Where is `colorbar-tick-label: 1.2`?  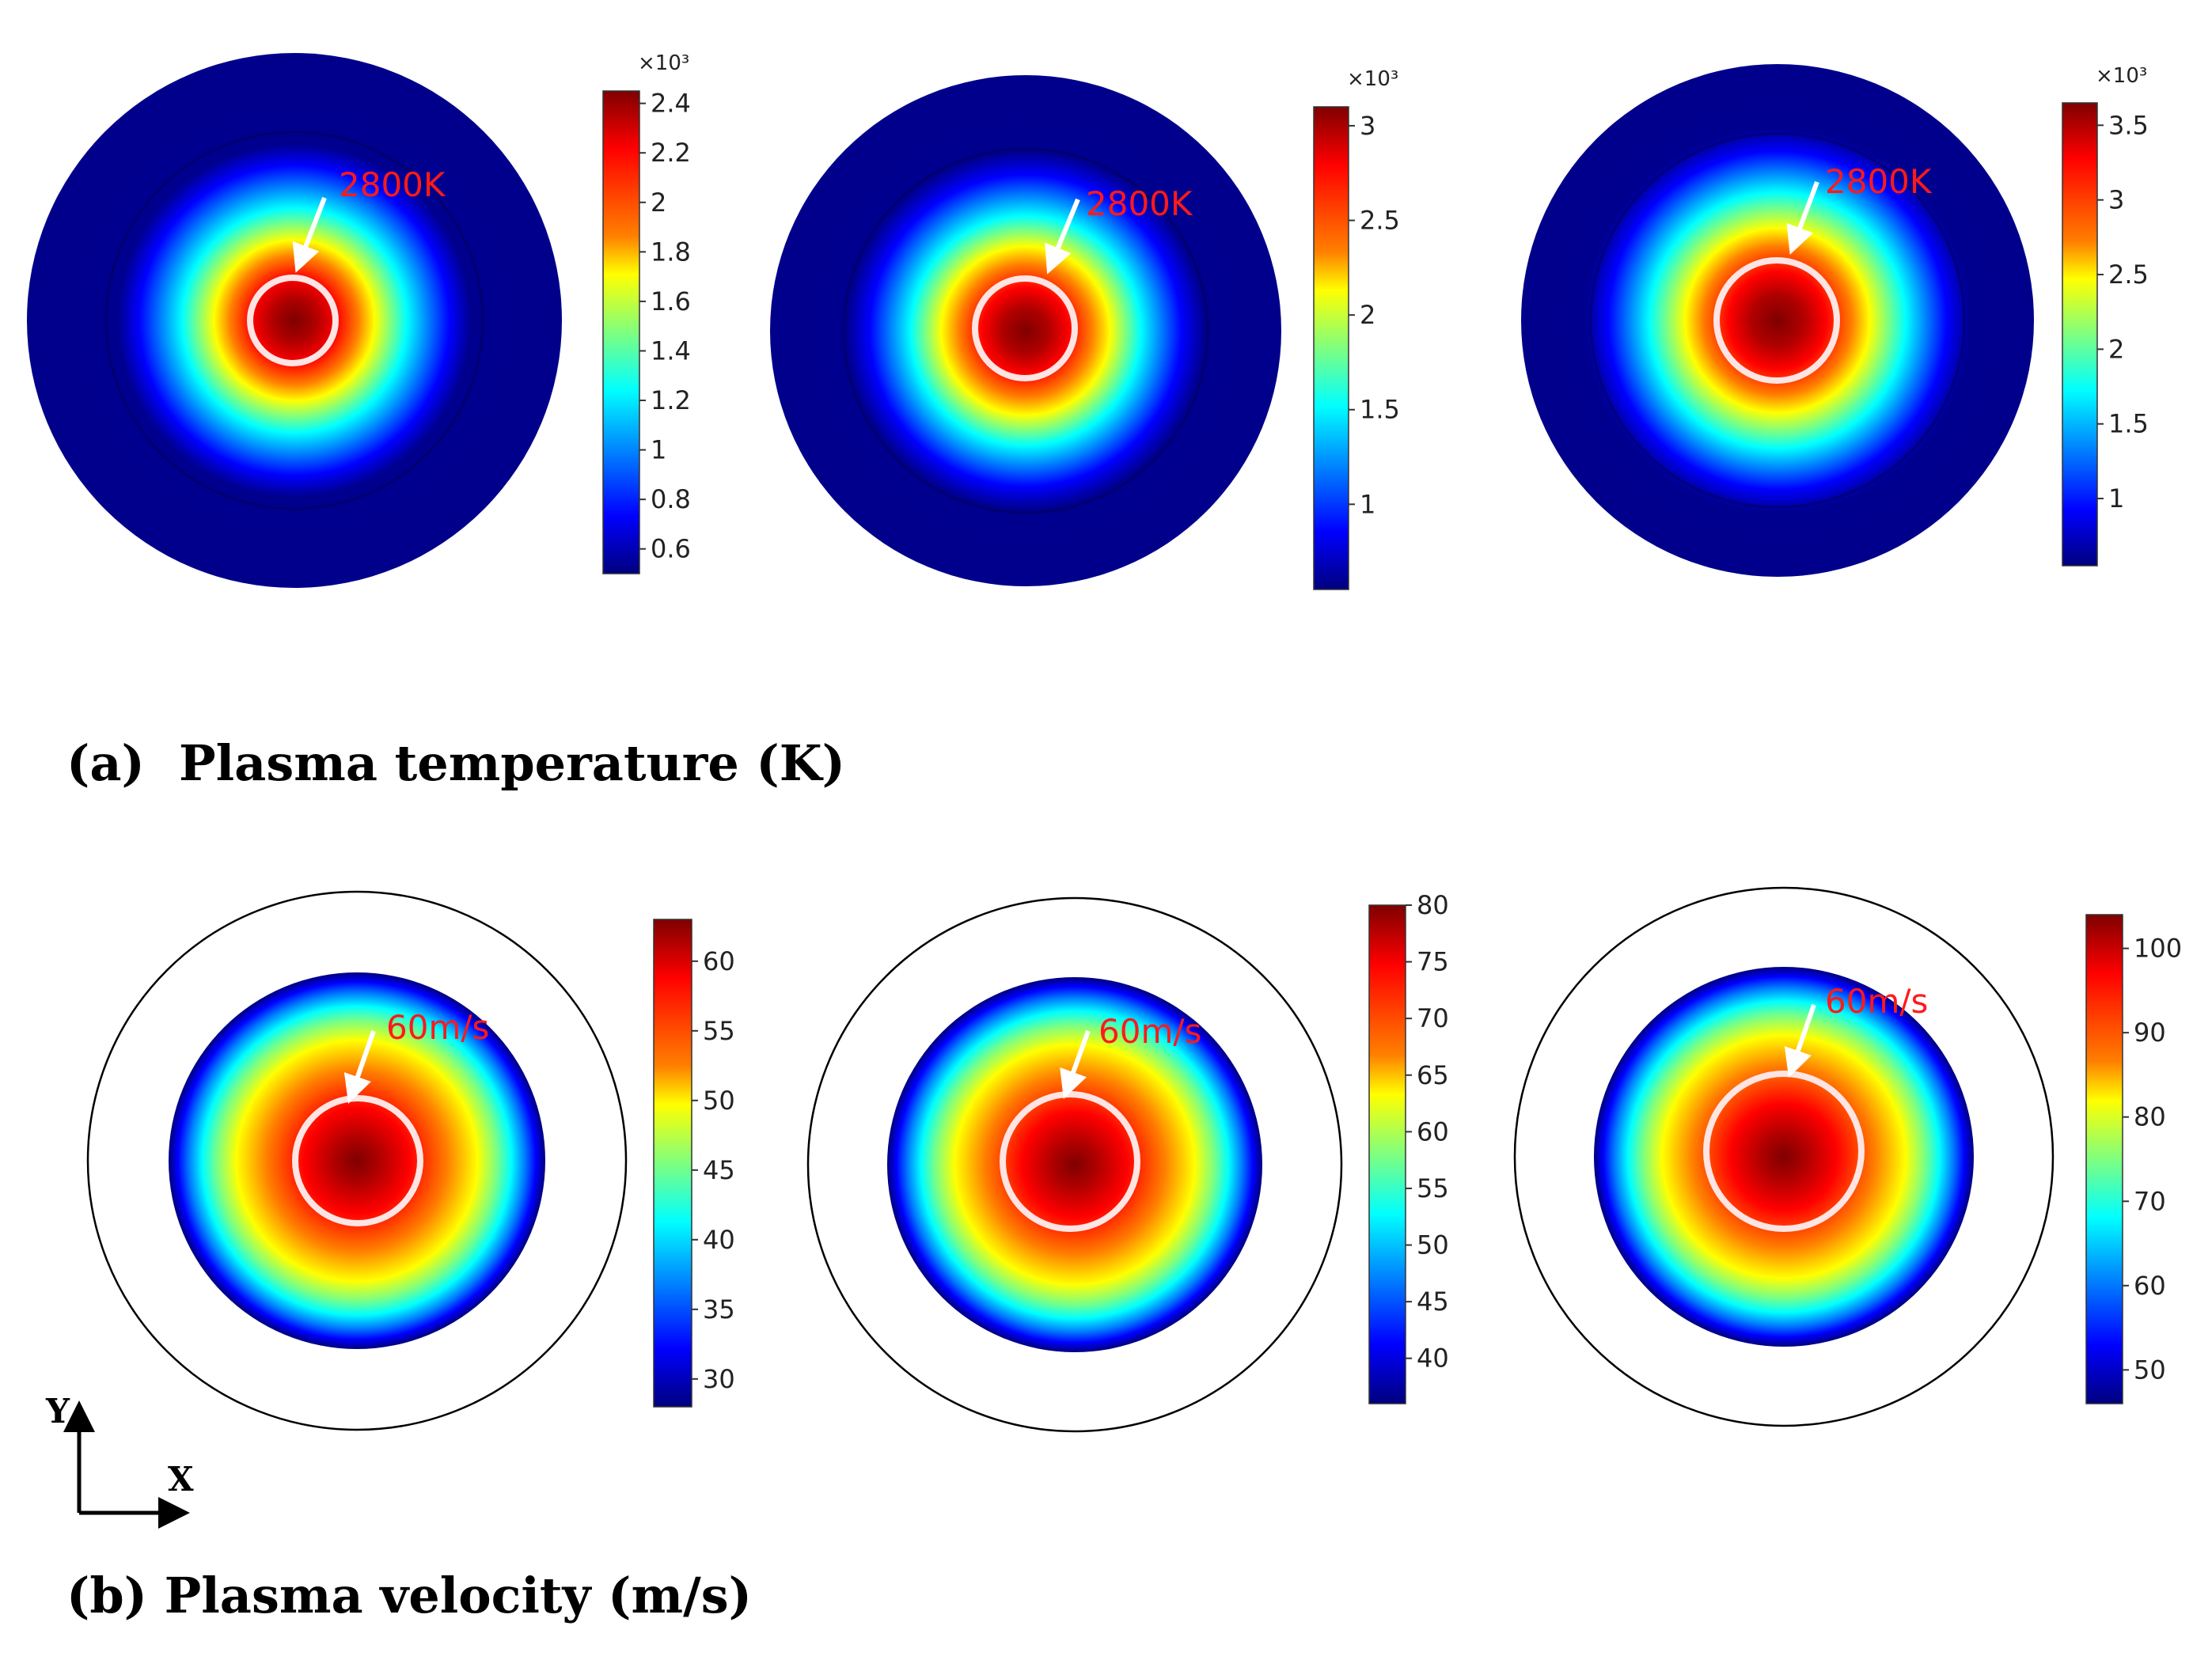
colorbar-tick-label: 1.2 is located at coordinates (671, 400).